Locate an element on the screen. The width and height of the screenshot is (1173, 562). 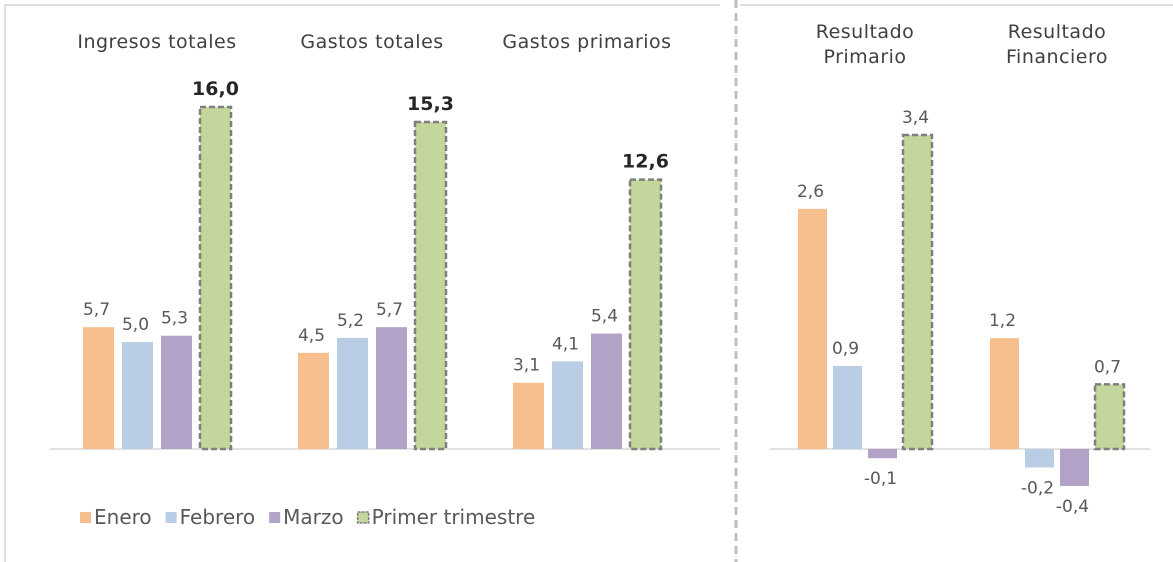
category-label: Gastos primarios is located at coordinates (587, 42).